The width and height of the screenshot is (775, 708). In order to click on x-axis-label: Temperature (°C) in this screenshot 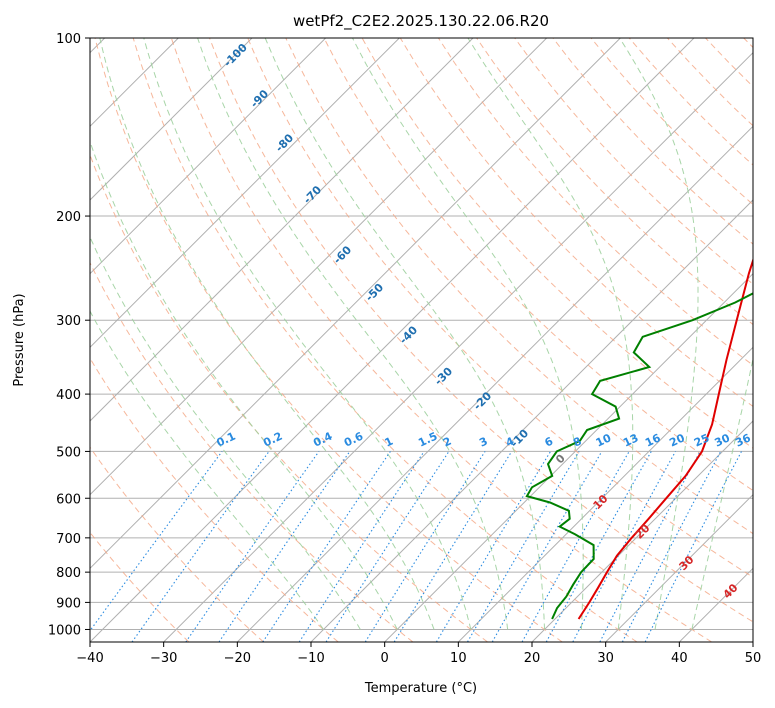, I will do `click(420, 688)`.